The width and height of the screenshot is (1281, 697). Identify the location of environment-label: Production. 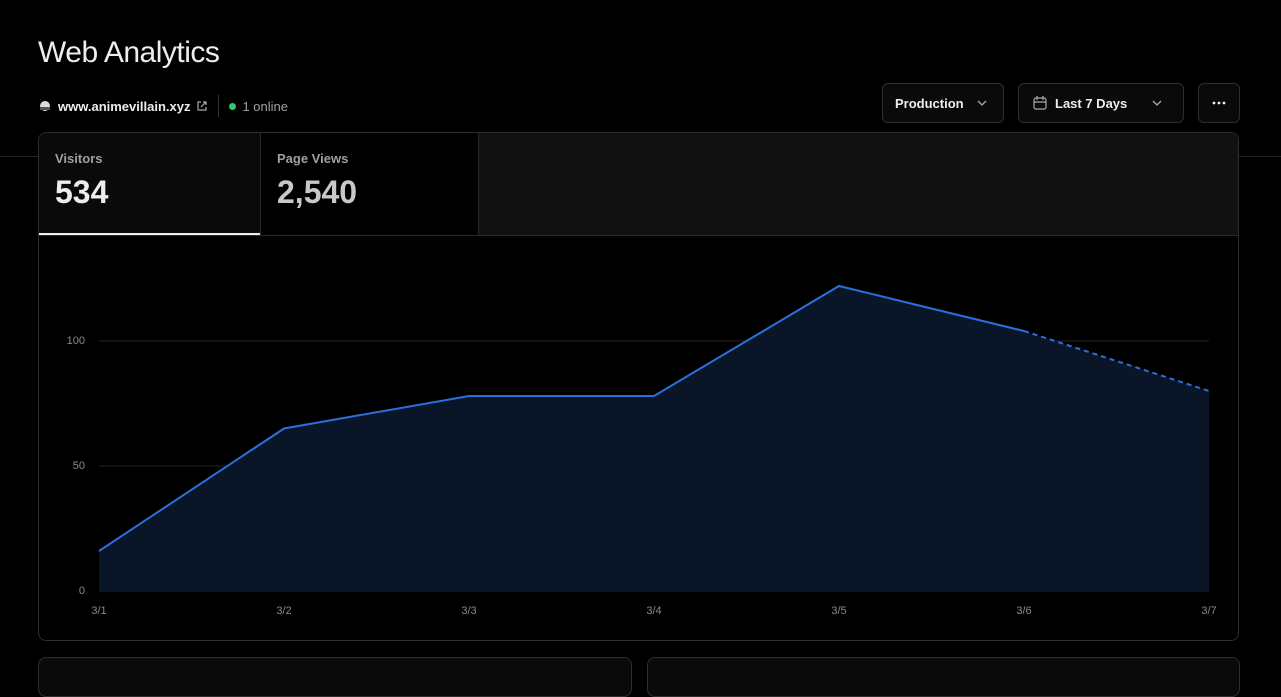
(929, 103).